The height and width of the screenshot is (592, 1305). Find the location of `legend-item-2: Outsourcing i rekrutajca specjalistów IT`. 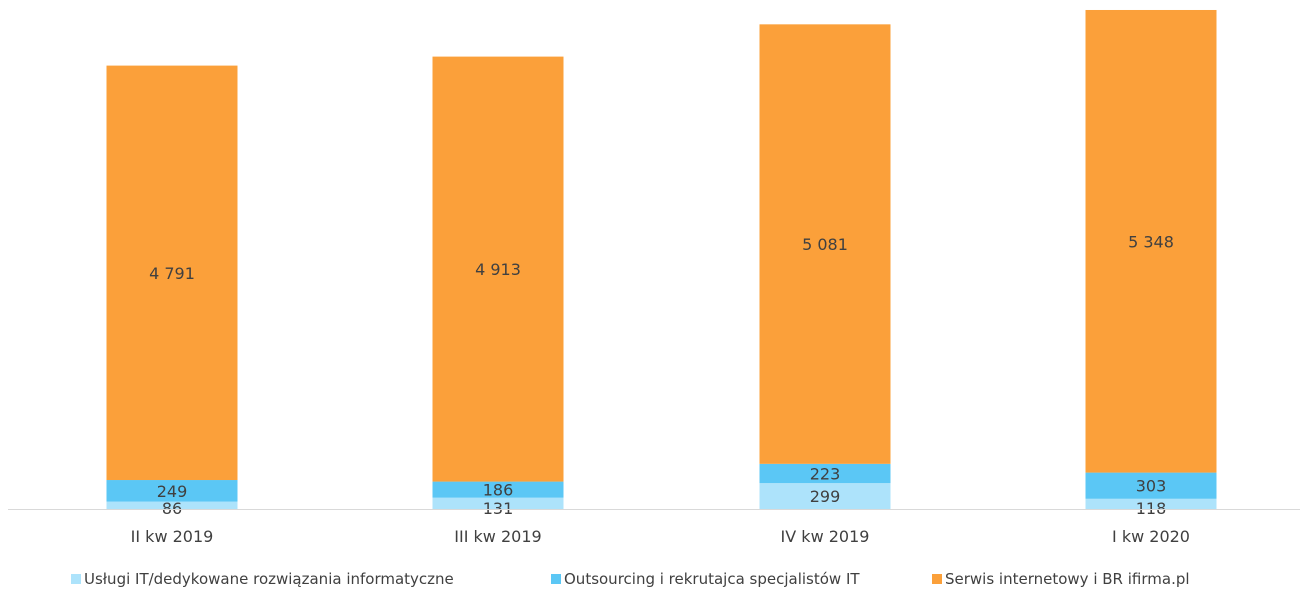

legend-item-2: Outsourcing i rekrutajca specjalistów IT is located at coordinates (705, 579).